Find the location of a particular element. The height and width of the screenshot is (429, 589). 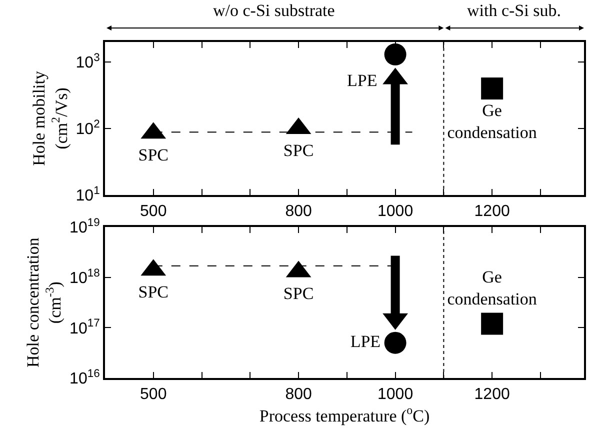

y-tick-label: 10$^{16}$ is located at coordinates (85, 378).